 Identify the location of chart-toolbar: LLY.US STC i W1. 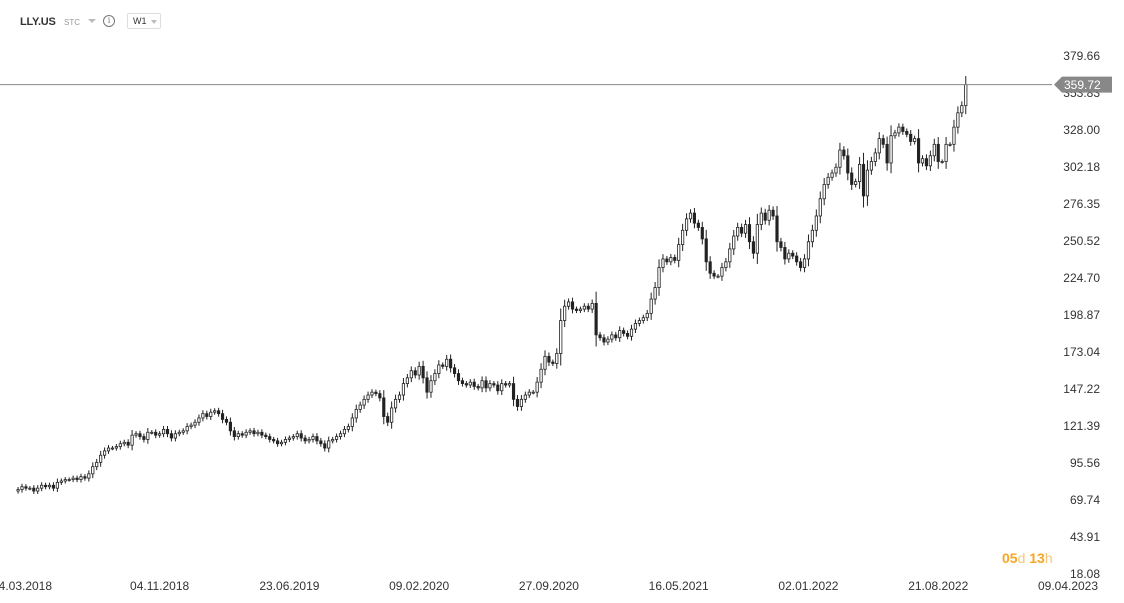
(562, 22).